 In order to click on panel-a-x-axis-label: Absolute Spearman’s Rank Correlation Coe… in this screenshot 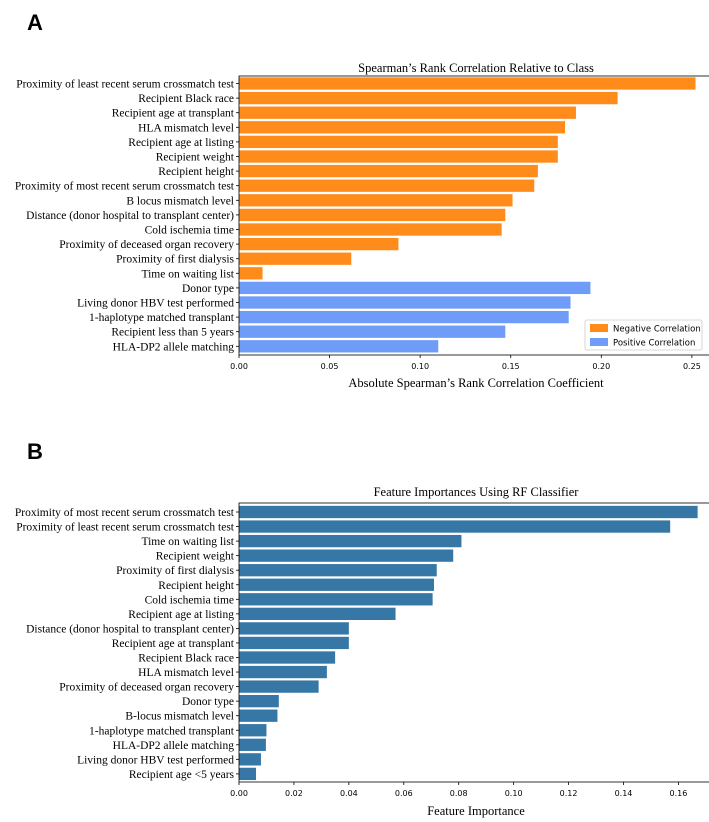, I will do `click(476, 383)`.